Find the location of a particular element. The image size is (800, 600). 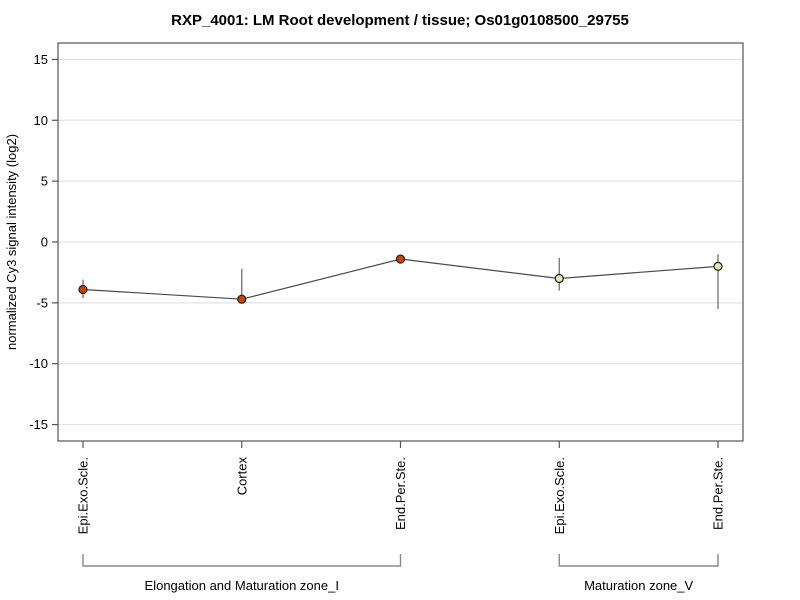

y-tick-label: -5 is located at coordinates (42, 302).